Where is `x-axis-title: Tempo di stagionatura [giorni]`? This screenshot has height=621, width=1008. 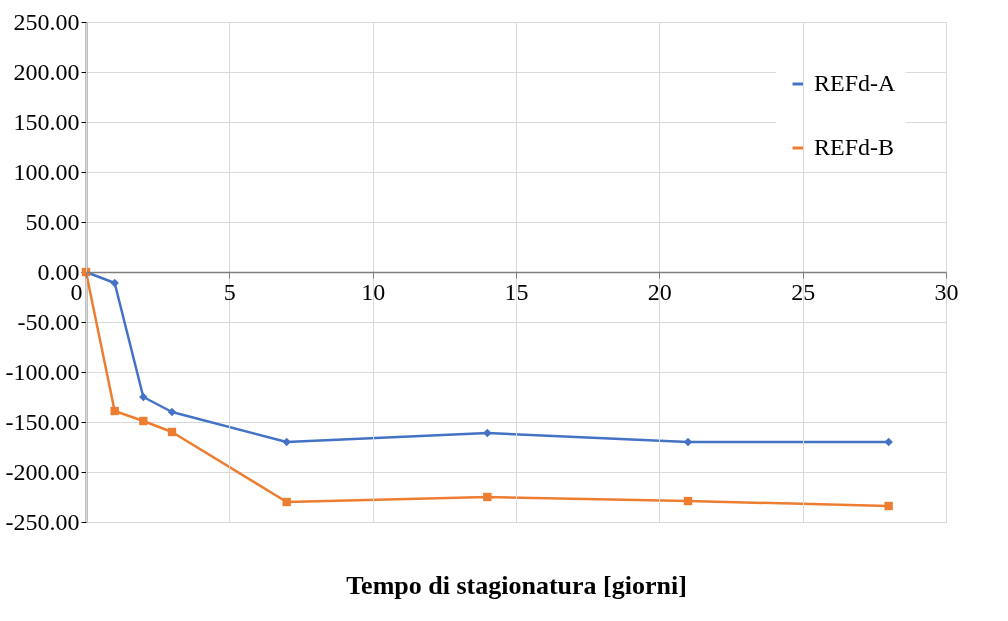 x-axis-title: Tempo di stagionatura [giorni] is located at coordinates (516, 585).